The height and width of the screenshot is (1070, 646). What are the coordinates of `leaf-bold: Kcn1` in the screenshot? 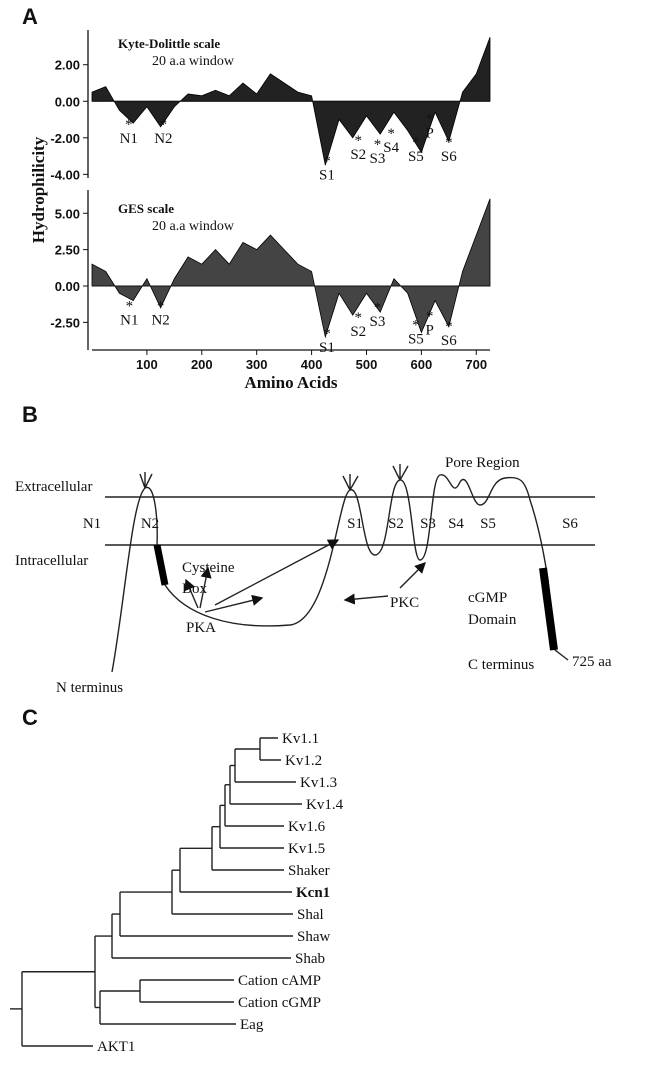 It's located at (313, 893).